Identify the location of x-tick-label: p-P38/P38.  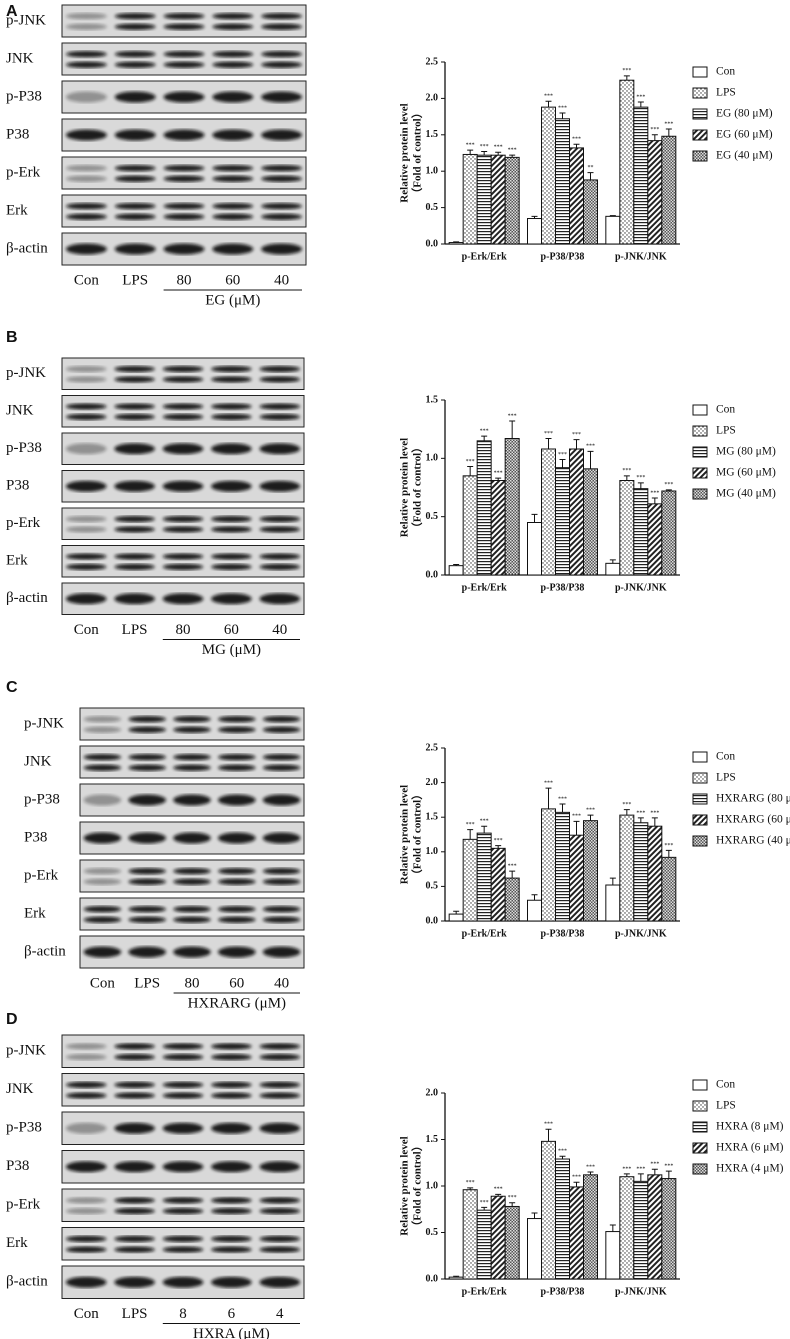
(563, 256).